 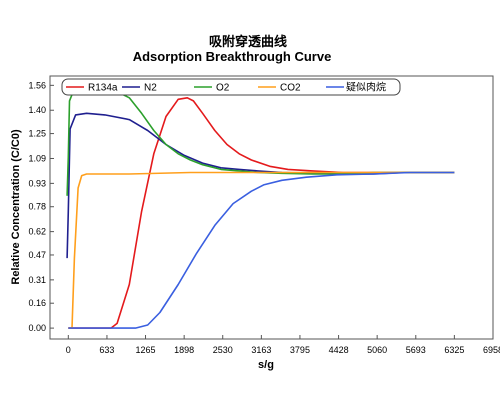 I want to click on x-tick-label: 5060, so click(x=377, y=350).